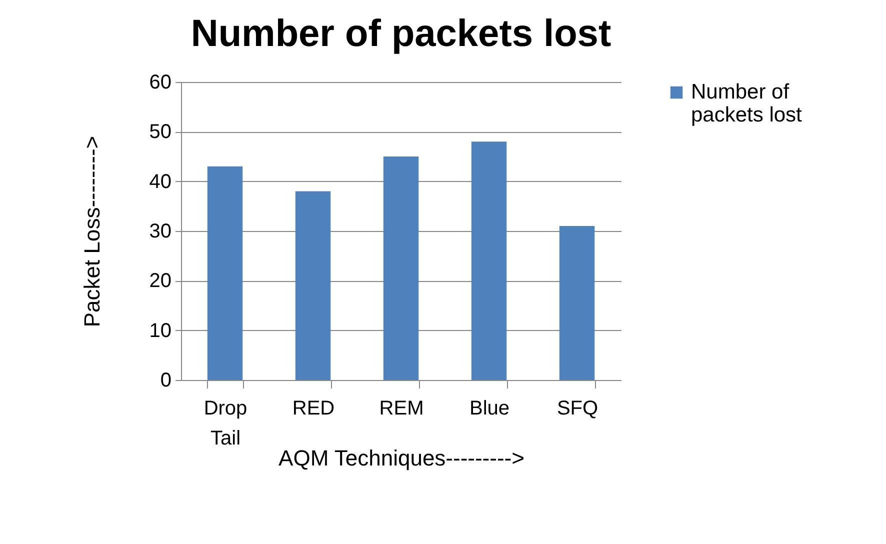  Describe the element at coordinates (166, 381) in the screenshot. I see `y-tick-label: 0` at that location.